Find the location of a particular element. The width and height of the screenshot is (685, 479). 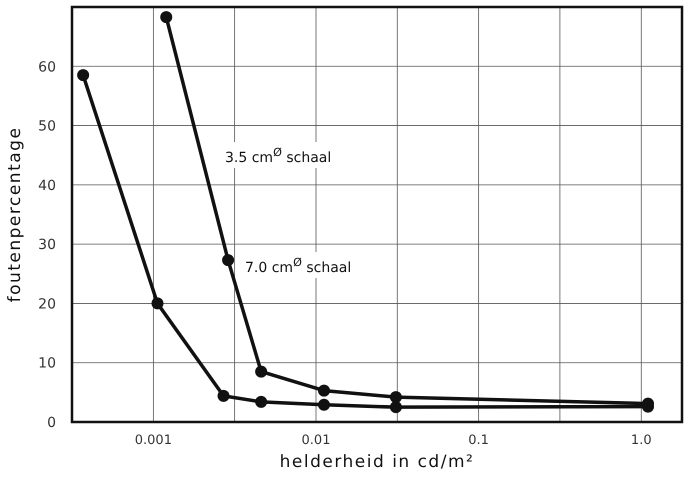

x-tick-label: 0.1 is located at coordinates (478, 440).